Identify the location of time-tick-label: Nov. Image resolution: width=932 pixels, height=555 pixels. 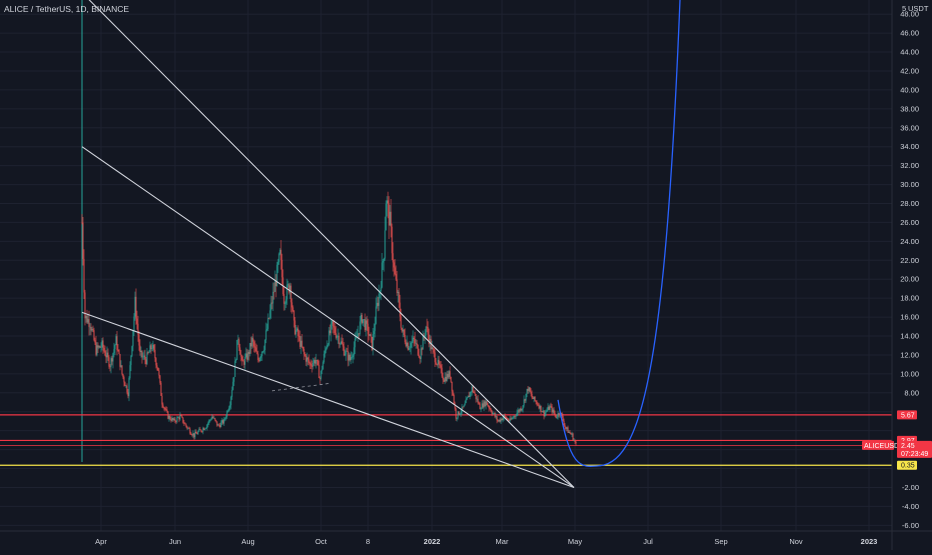
(796, 541).